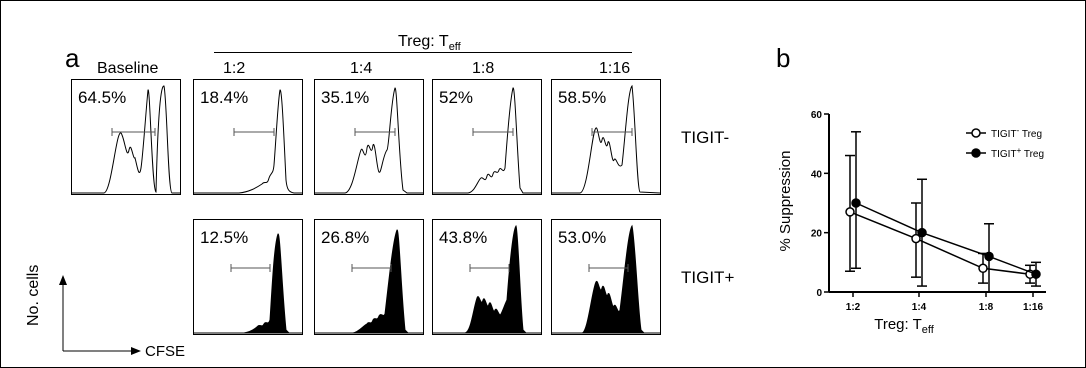 This screenshot has width=1086, height=368. What do you see at coordinates (606, 137) in the screenshot?
I see `histogram-tigit-neg-1-16: 58.5%` at bounding box center [606, 137].